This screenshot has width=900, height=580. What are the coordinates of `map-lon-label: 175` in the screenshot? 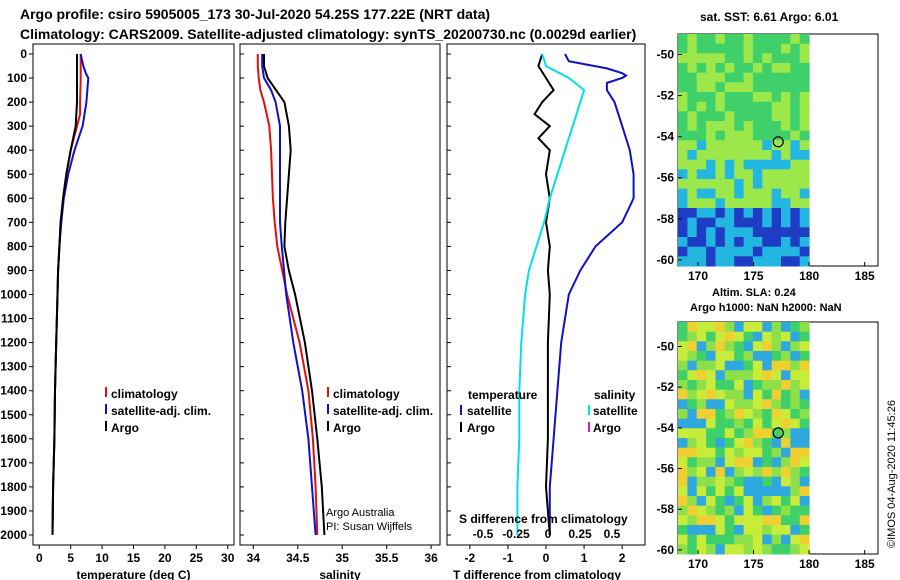 It's located at (754, 276).